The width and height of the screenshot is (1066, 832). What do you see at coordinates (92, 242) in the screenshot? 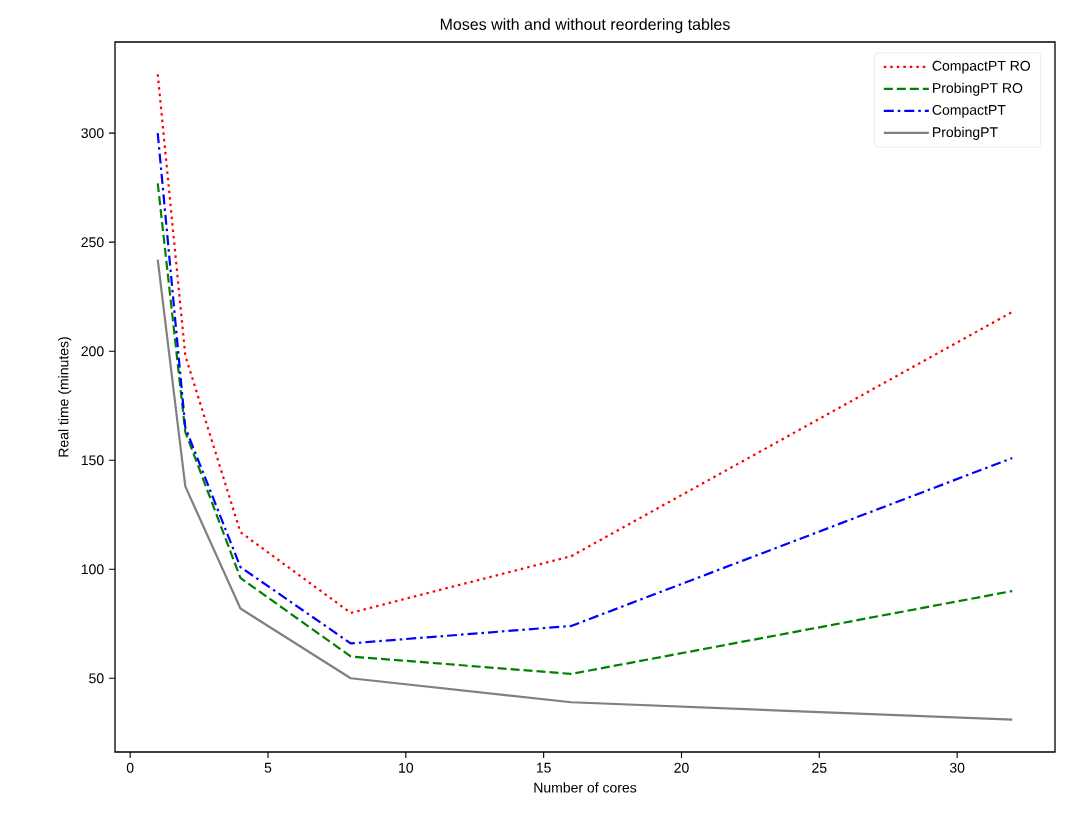
I see `y-tick-label: 250` at bounding box center [92, 242].